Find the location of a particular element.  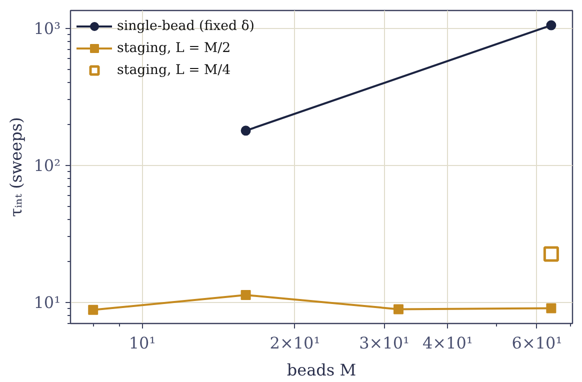

legend-label: staging, L = M/2 is located at coordinates (174, 48).